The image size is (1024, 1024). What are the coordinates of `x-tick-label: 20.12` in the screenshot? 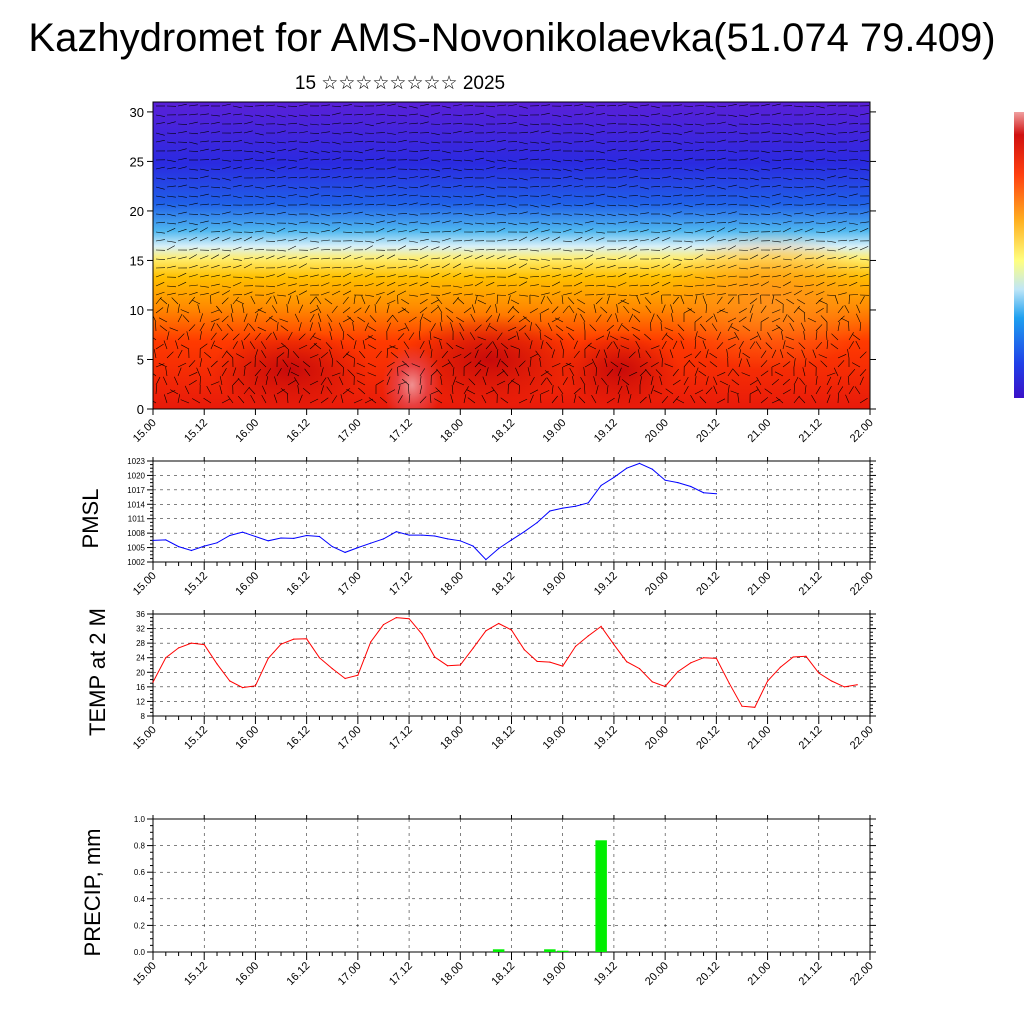 It's located at (708, 584).